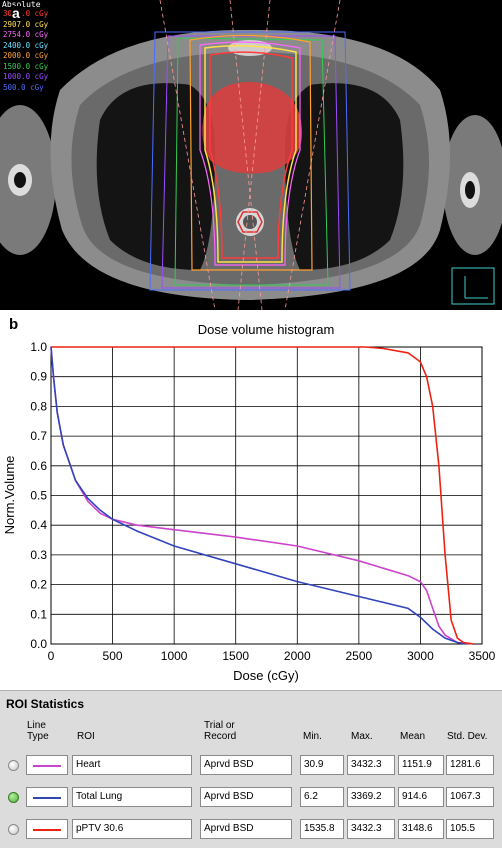 The width and height of the screenshot is (502, 848). I want to click on y-axis-title: Norm.Volume, so click(9, 495).